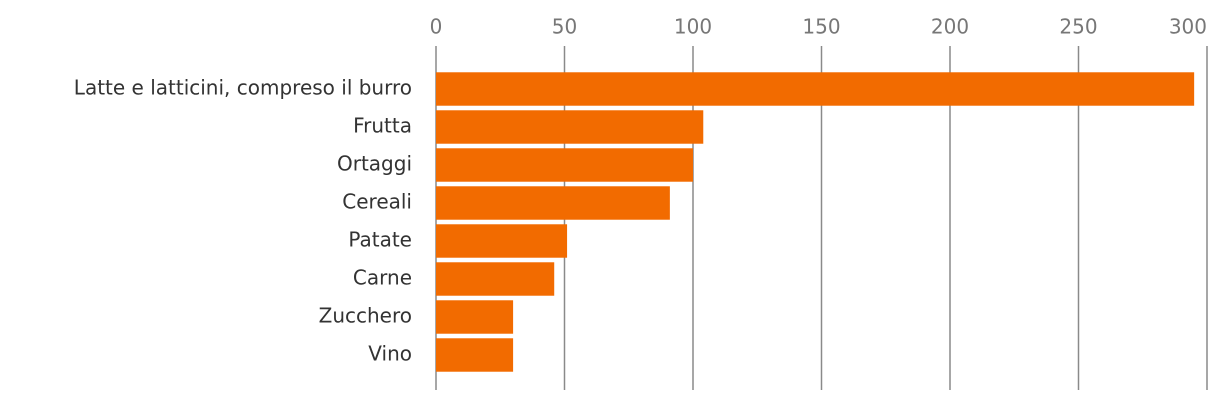 The image size is (1220, 402). I want to click on y-tick-label: Patate, so click(380, 240).